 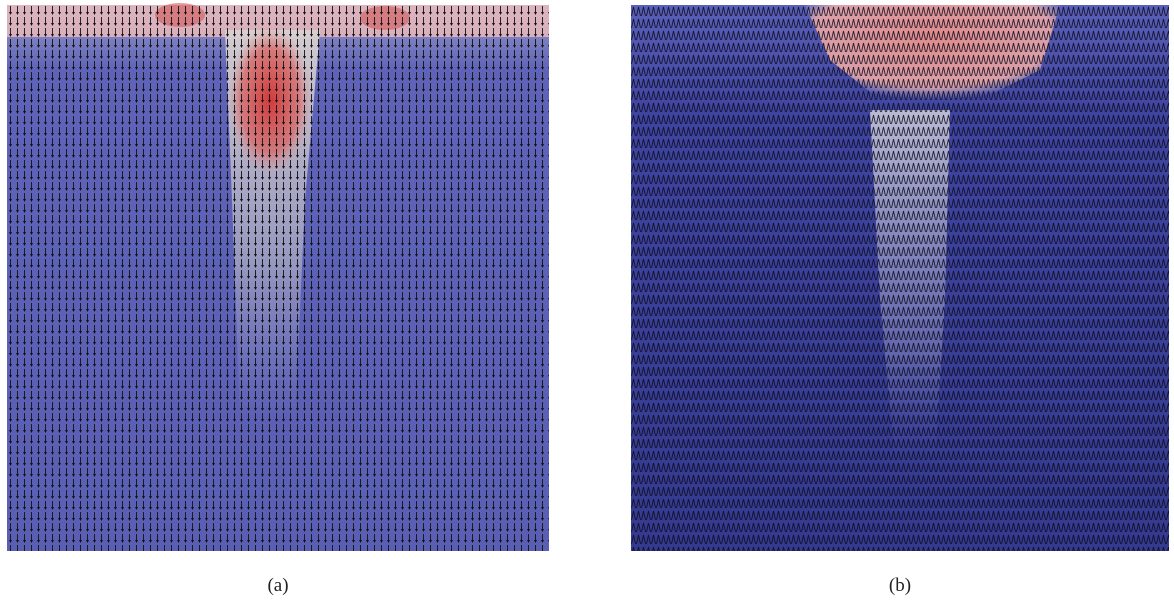 What do you see at coordinates (277, 585) in the screenshot?
I see `caption: (a)` at bounding box center [277, 585].